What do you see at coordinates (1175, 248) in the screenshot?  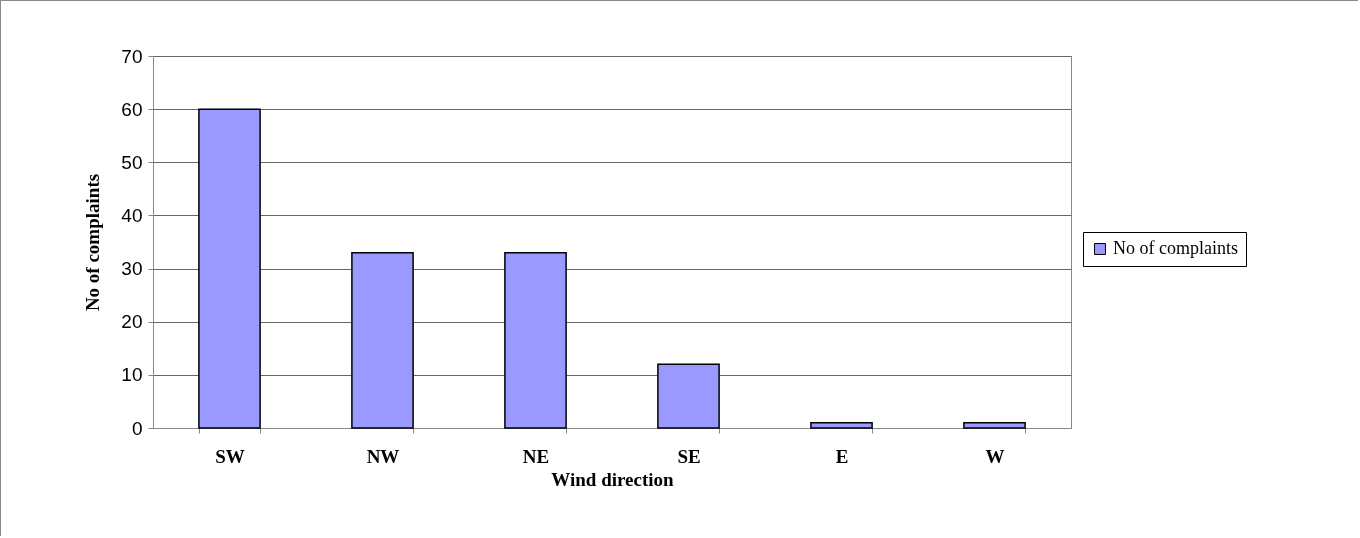 I see `legend-label: No of complaints` at bounding box center [1175, 248].